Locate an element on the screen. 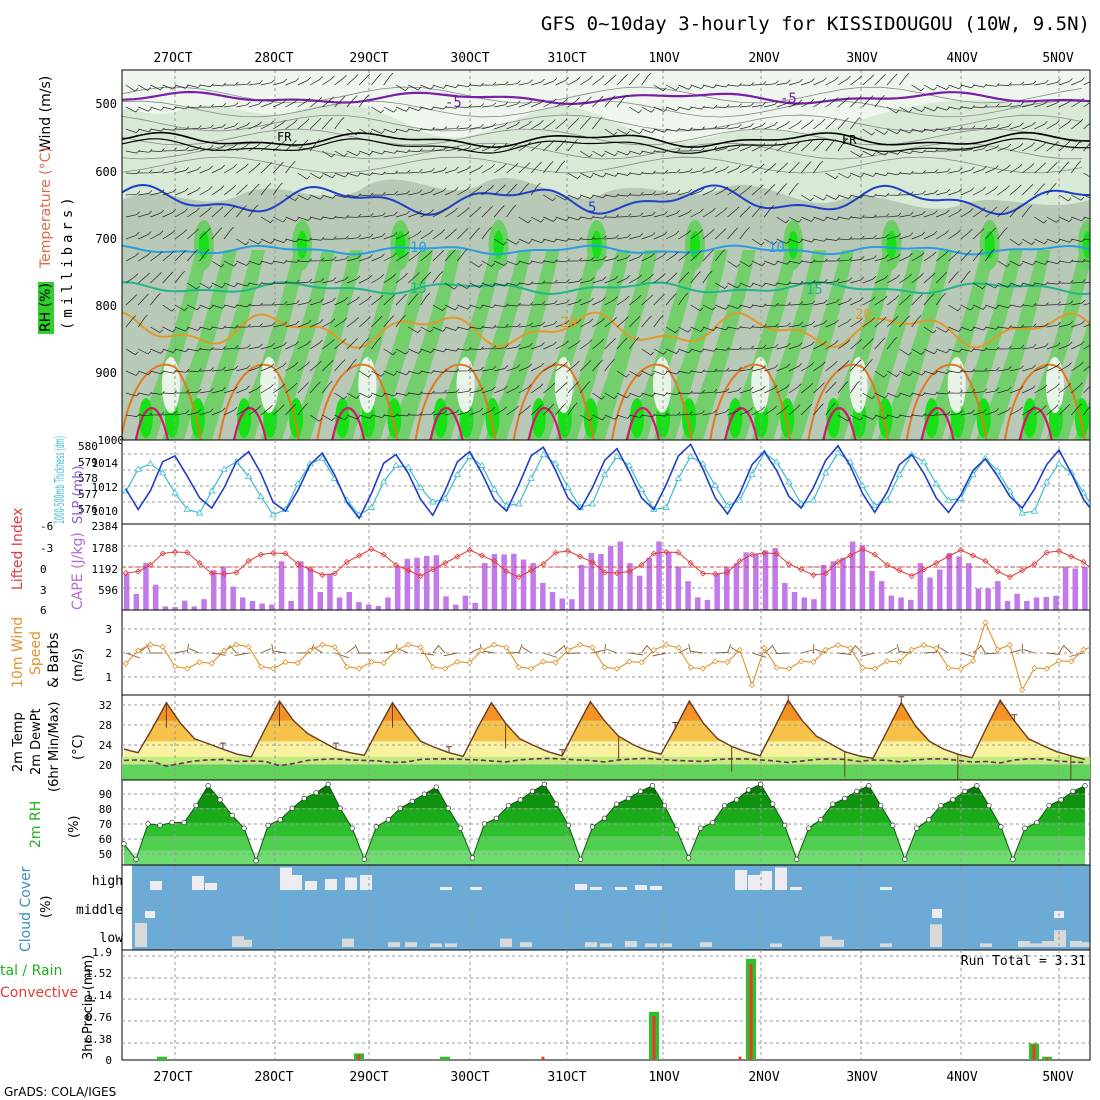 The image size is (1100, 1100). rh-legend-swatch is located at coordinates (46, 308).